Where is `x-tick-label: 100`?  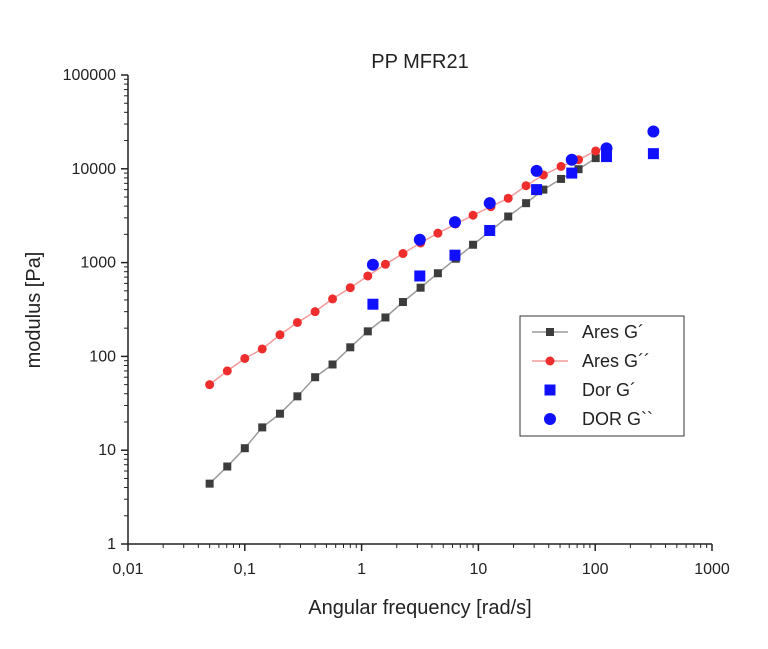
x-tick-label: 100 is located at coordinates (595, 569).